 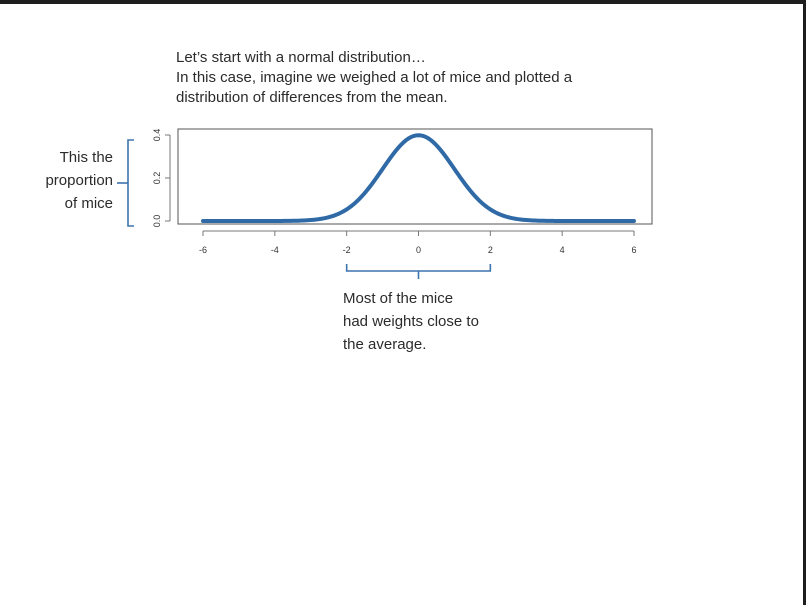 What do you see at coordinates (804, 302) in the screenshot?
I see `right-border` at bounding box center [804, 302].